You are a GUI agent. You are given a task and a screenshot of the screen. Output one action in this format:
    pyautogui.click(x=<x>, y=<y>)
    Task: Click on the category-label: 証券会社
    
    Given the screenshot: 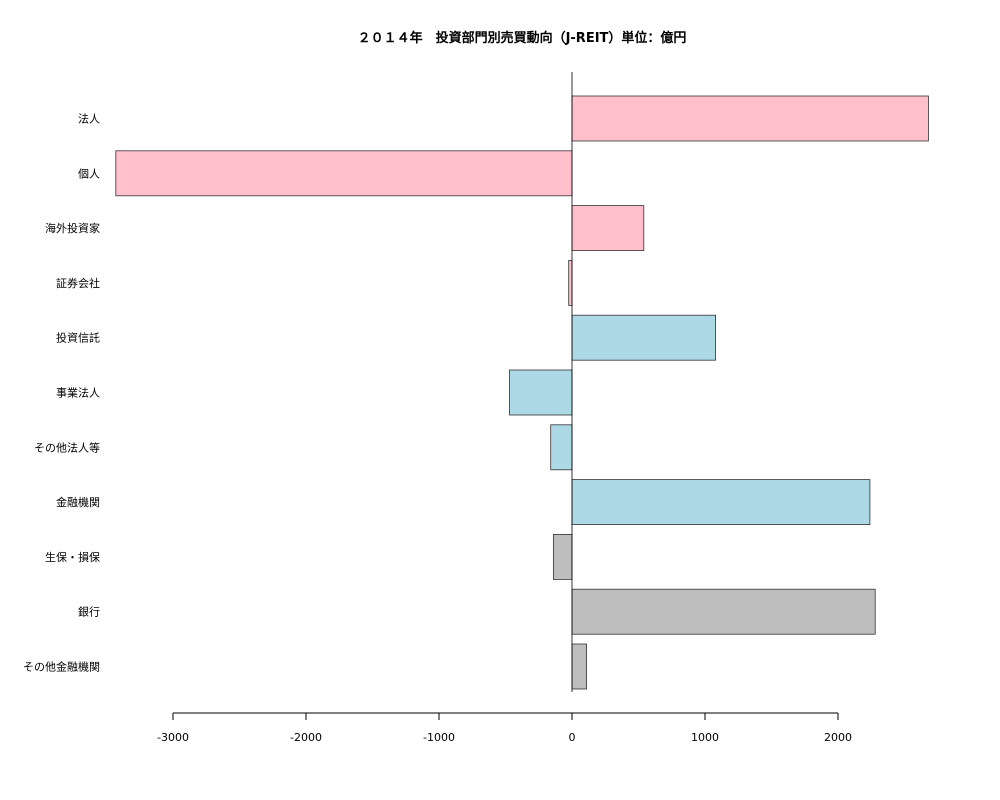 What is the action you would take?
    pyautogui.click(x=78, y=283)
    